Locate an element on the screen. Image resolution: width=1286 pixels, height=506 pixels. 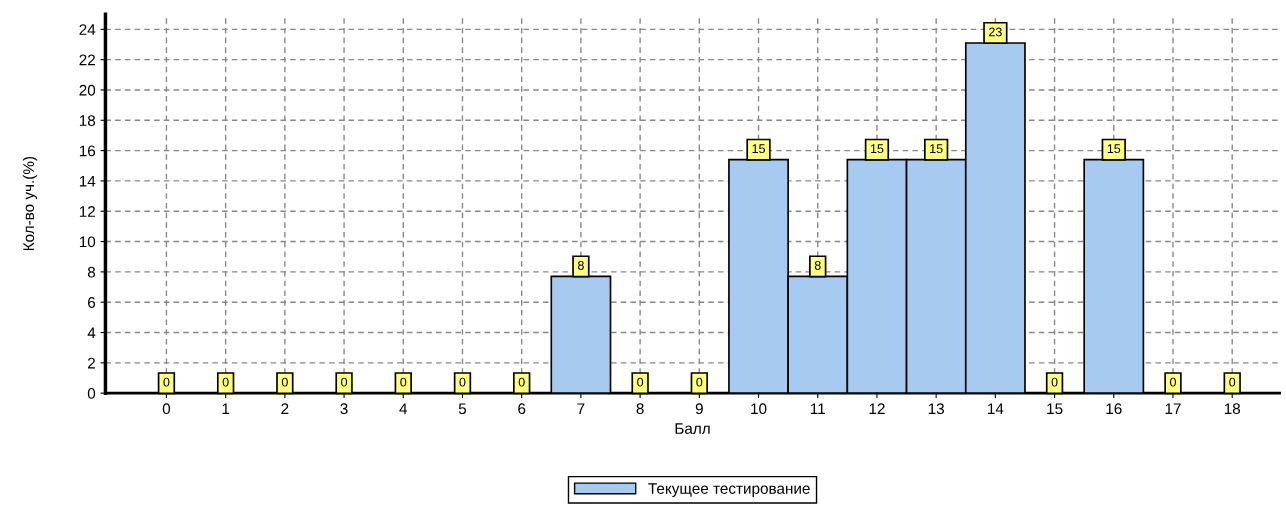
x-tick-label: 9 is located at coordinates (699, 409).